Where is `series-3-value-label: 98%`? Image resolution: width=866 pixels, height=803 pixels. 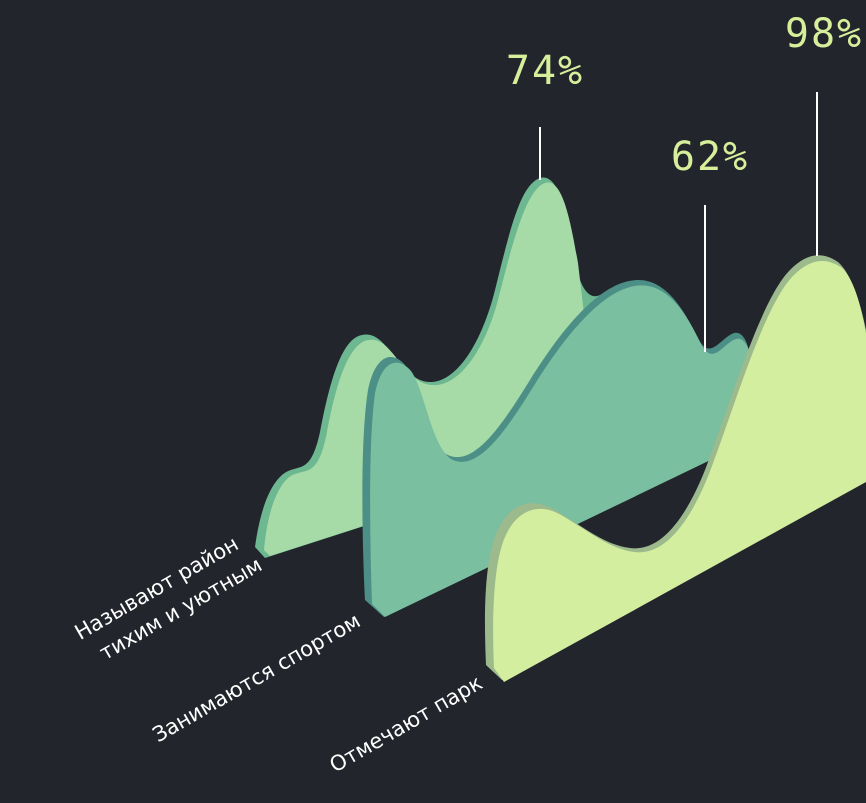
series-3-value-label: 98% is located at coordinates (824, 34).